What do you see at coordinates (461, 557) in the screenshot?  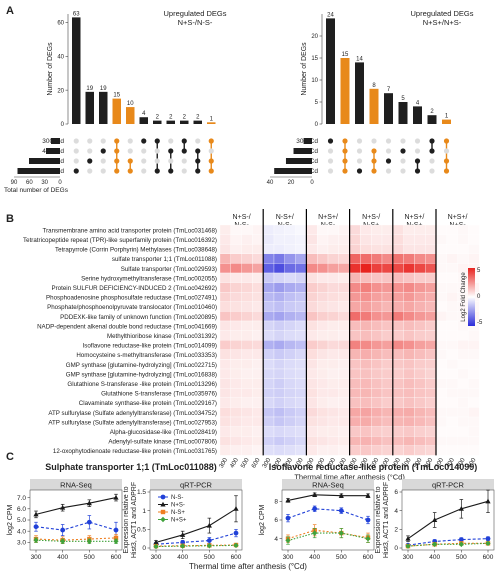 I see `x-tick-label: 500` at bounding box center [461, 557].